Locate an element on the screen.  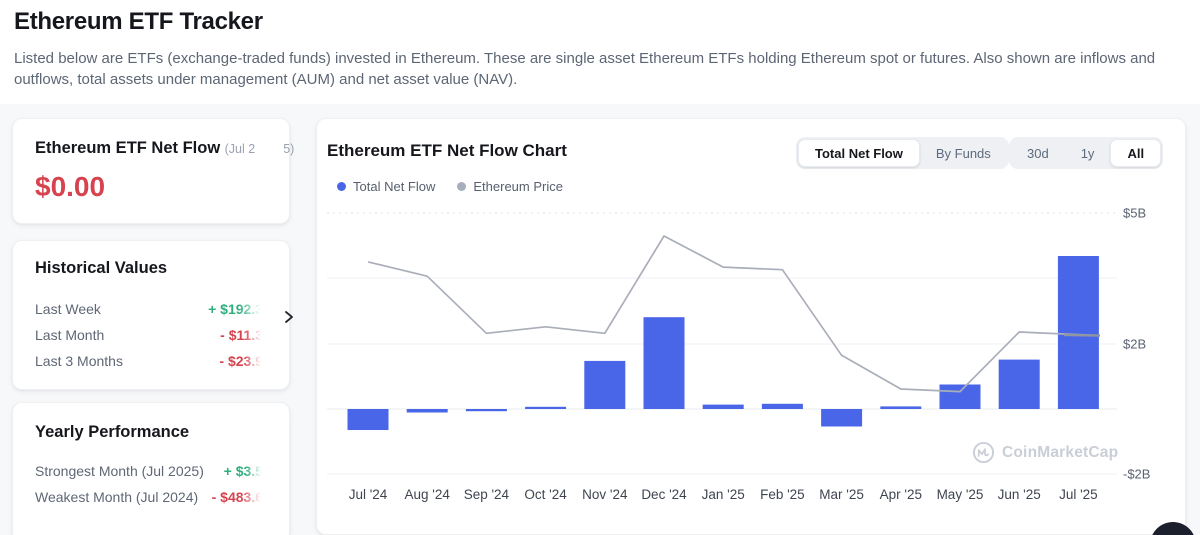
chevron-right-icon is located at coordinates (289, 316).